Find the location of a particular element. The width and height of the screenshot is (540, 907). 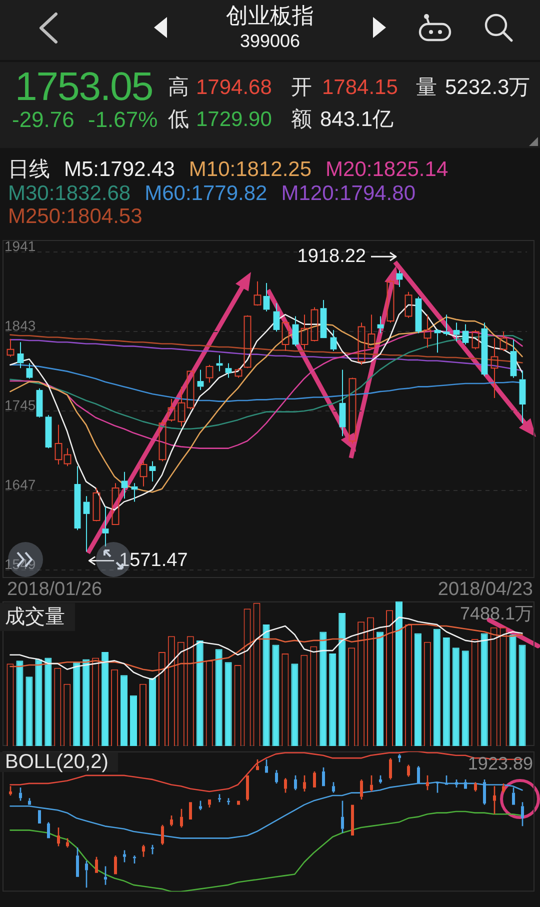

annotation: 1923.89 is located at coordinates (500, 763).